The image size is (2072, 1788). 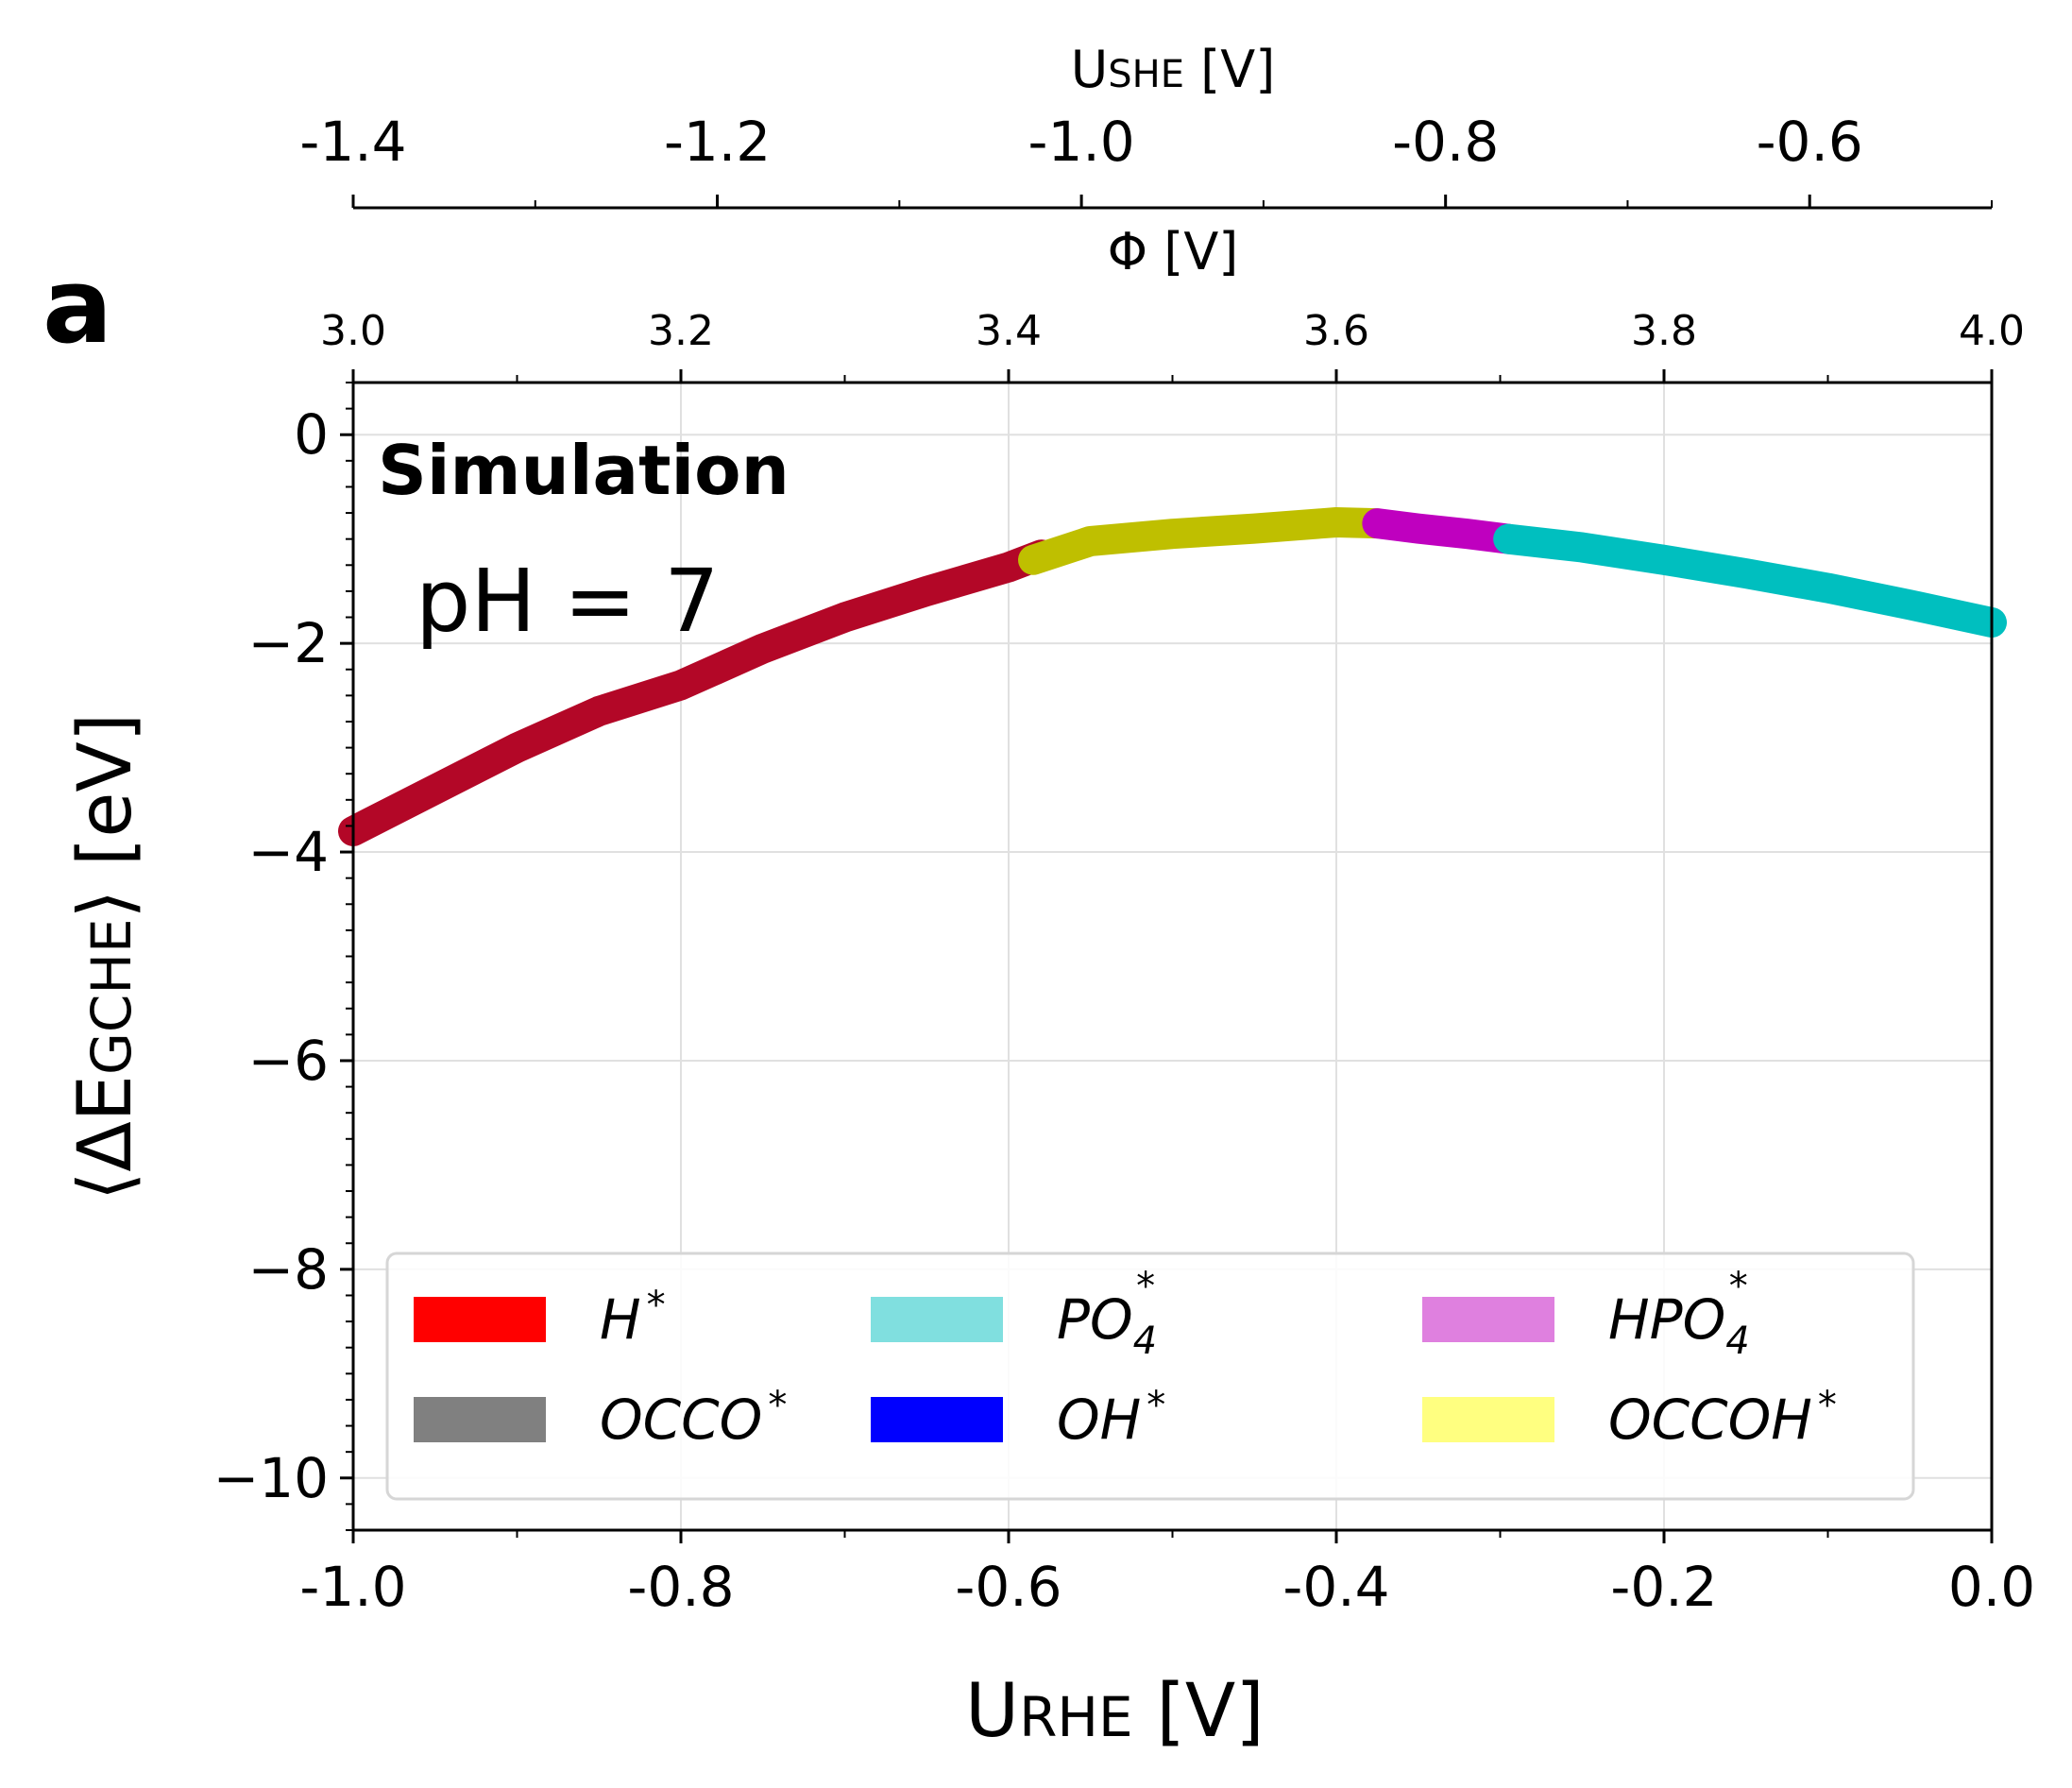 I want to click on she-axis-label: USHE [V], so click(x=1173, y=69).